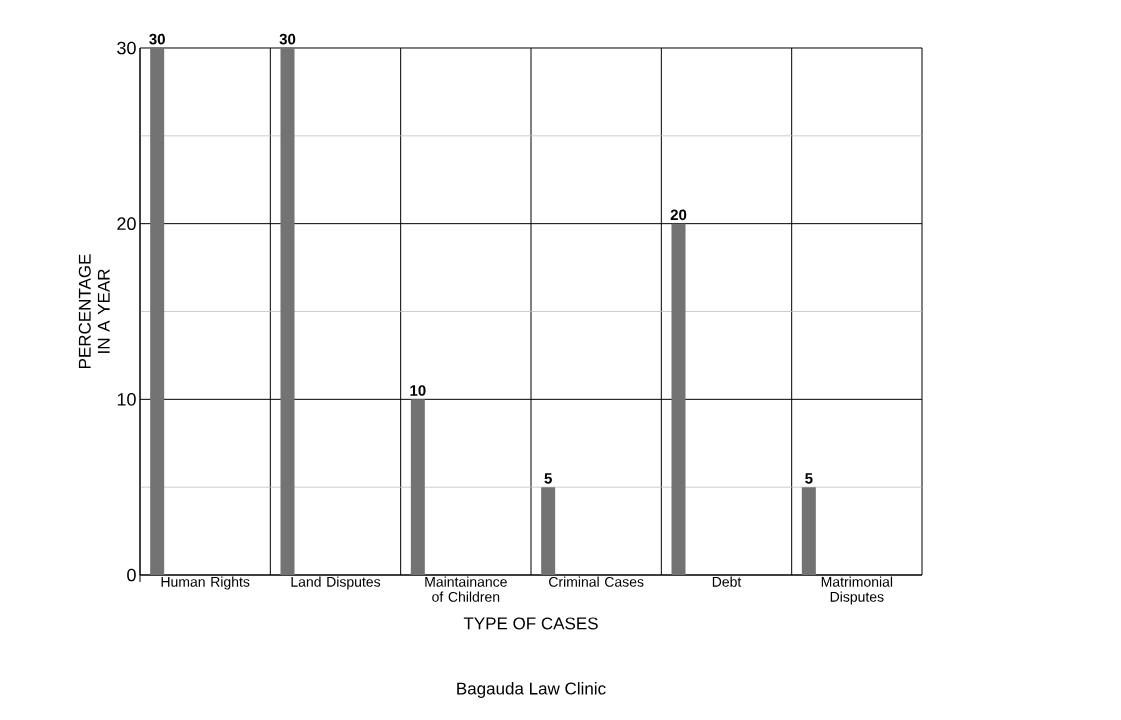 This screenshot has height=720, width=1121. I want to click on y-tick-label: 10, so click(126, 399).